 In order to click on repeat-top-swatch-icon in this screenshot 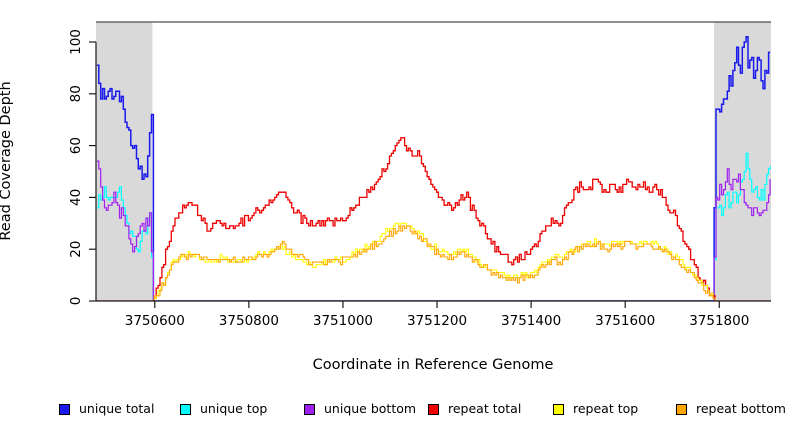, I will do `click(558, 409)`.